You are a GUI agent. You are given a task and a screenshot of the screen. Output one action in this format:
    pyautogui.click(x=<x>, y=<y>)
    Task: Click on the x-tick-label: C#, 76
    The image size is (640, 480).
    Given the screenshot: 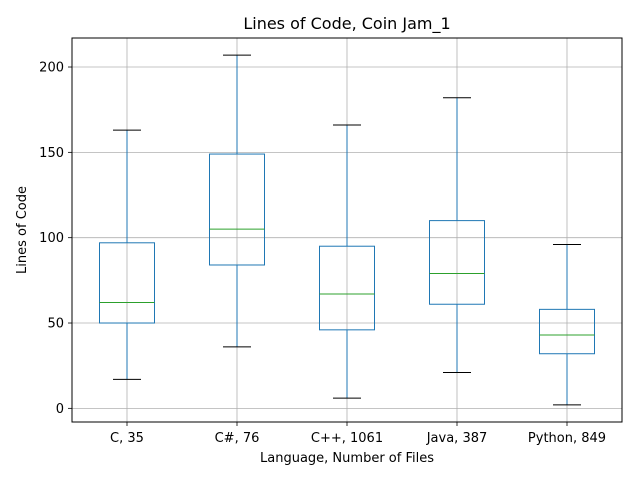 What is the action you would take?
    pyautogui.click(x=237, y=438)
    